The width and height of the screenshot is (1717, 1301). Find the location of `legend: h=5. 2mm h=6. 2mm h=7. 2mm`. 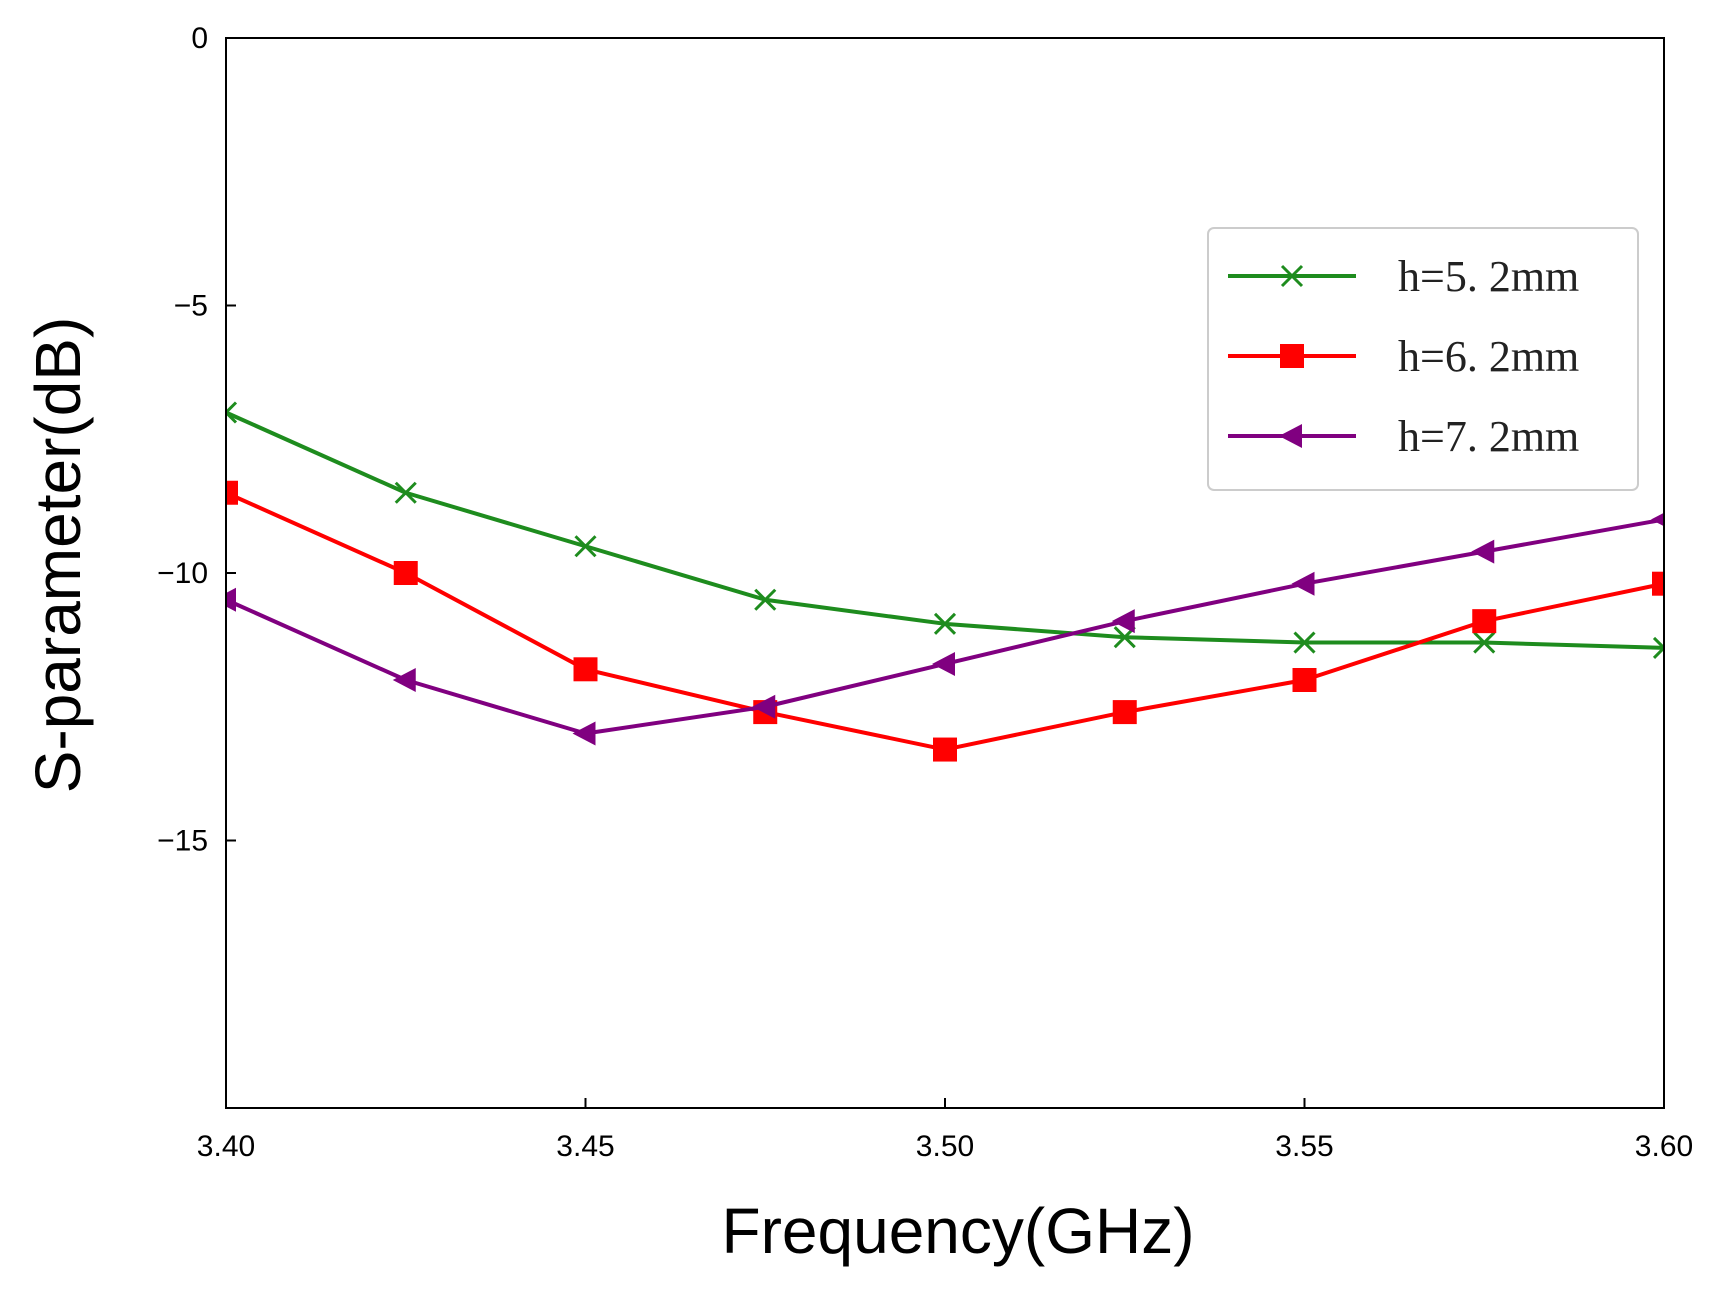

legend: h=5. 2mm h=6. 2mm h=7. 2mm is located at coordinates (1423, 359).